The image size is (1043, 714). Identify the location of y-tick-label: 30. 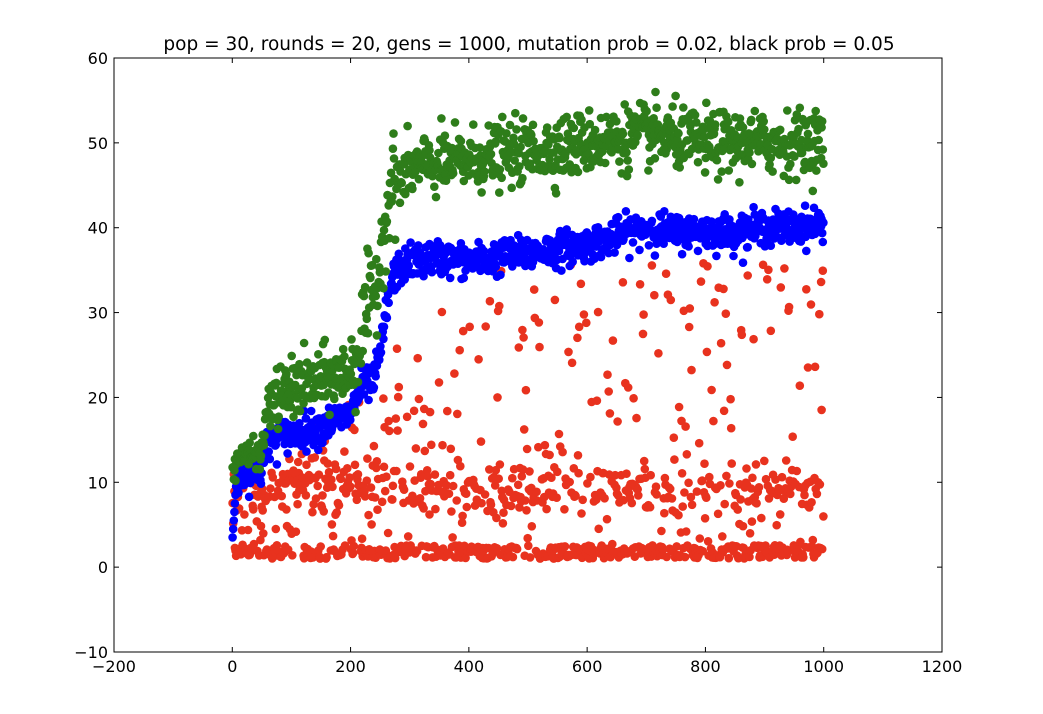
(98, 313).